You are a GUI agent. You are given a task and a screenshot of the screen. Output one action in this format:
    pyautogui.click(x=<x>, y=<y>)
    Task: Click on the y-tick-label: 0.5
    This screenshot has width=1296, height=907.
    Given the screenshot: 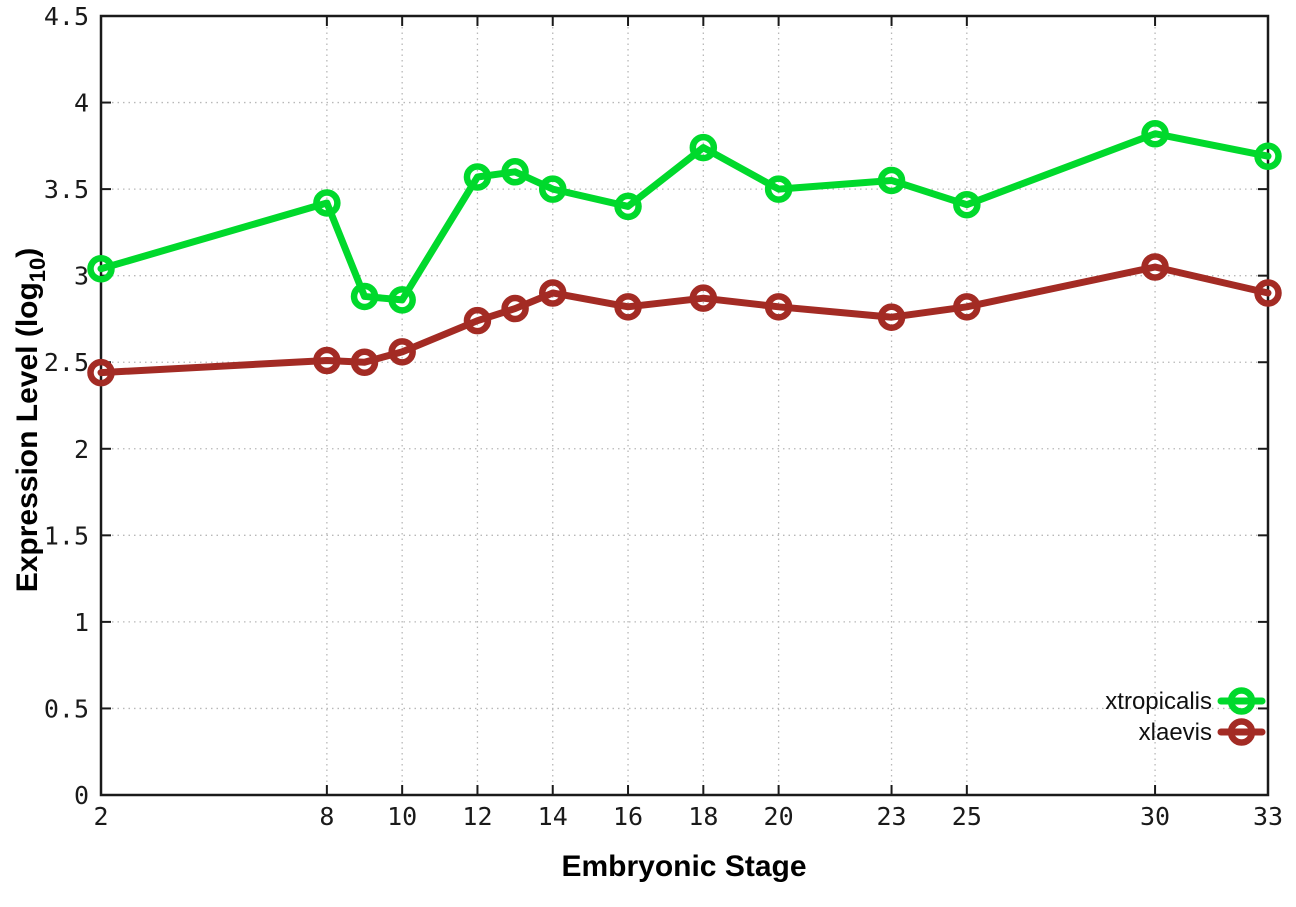 What is the action you would take?
    pyautogui.click(x=66, y=708)
    